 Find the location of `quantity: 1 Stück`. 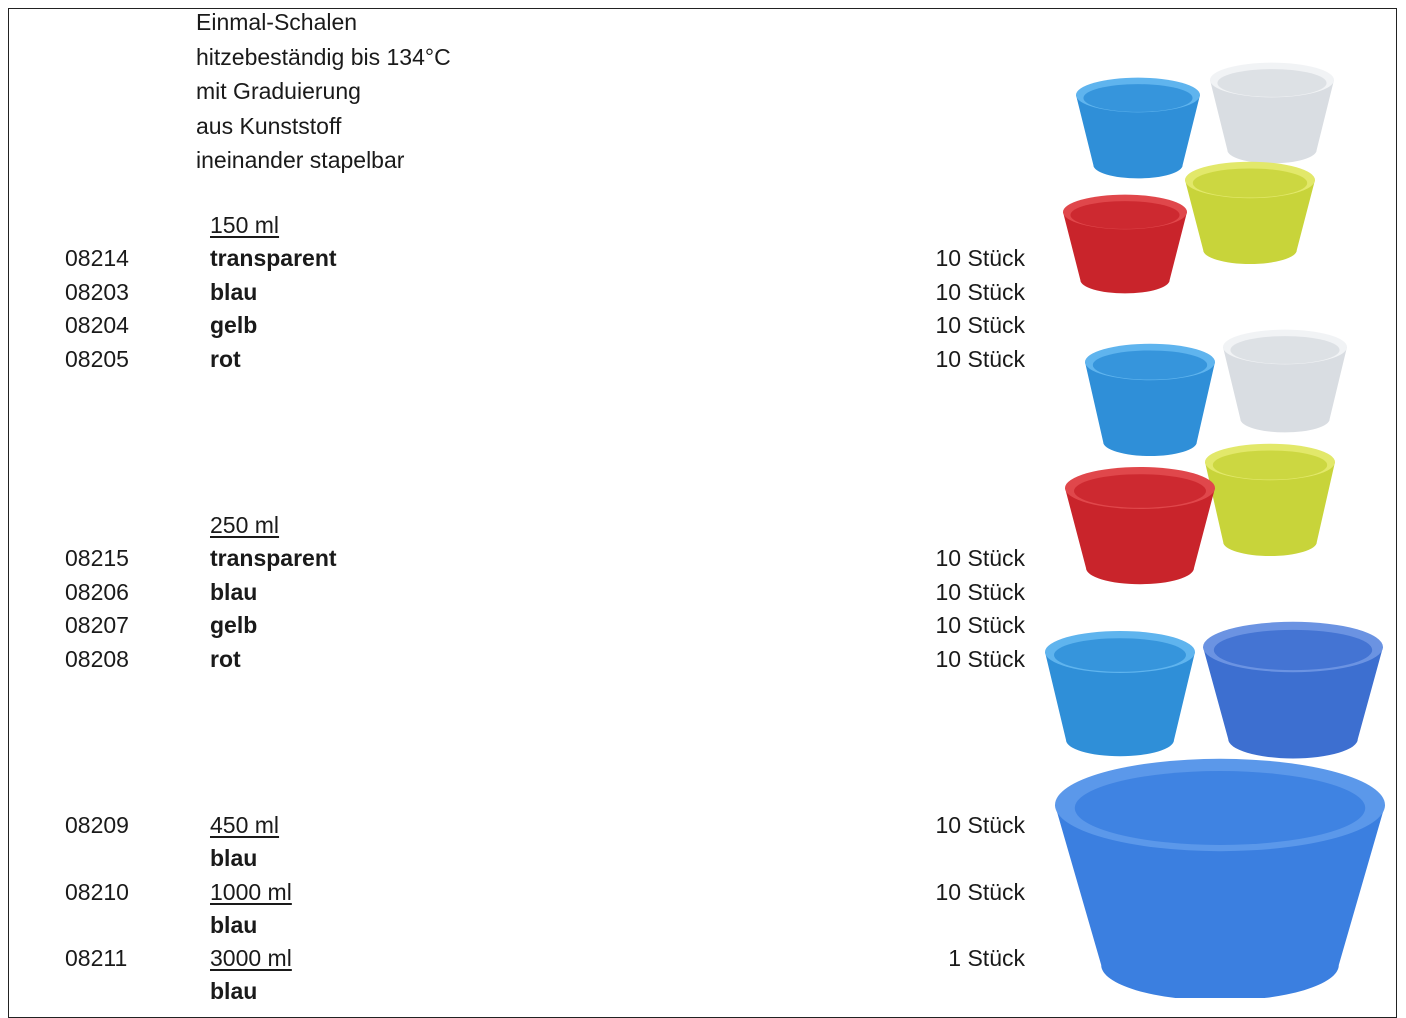

quantity: 1 Stück is located at coordinates (986, 958).